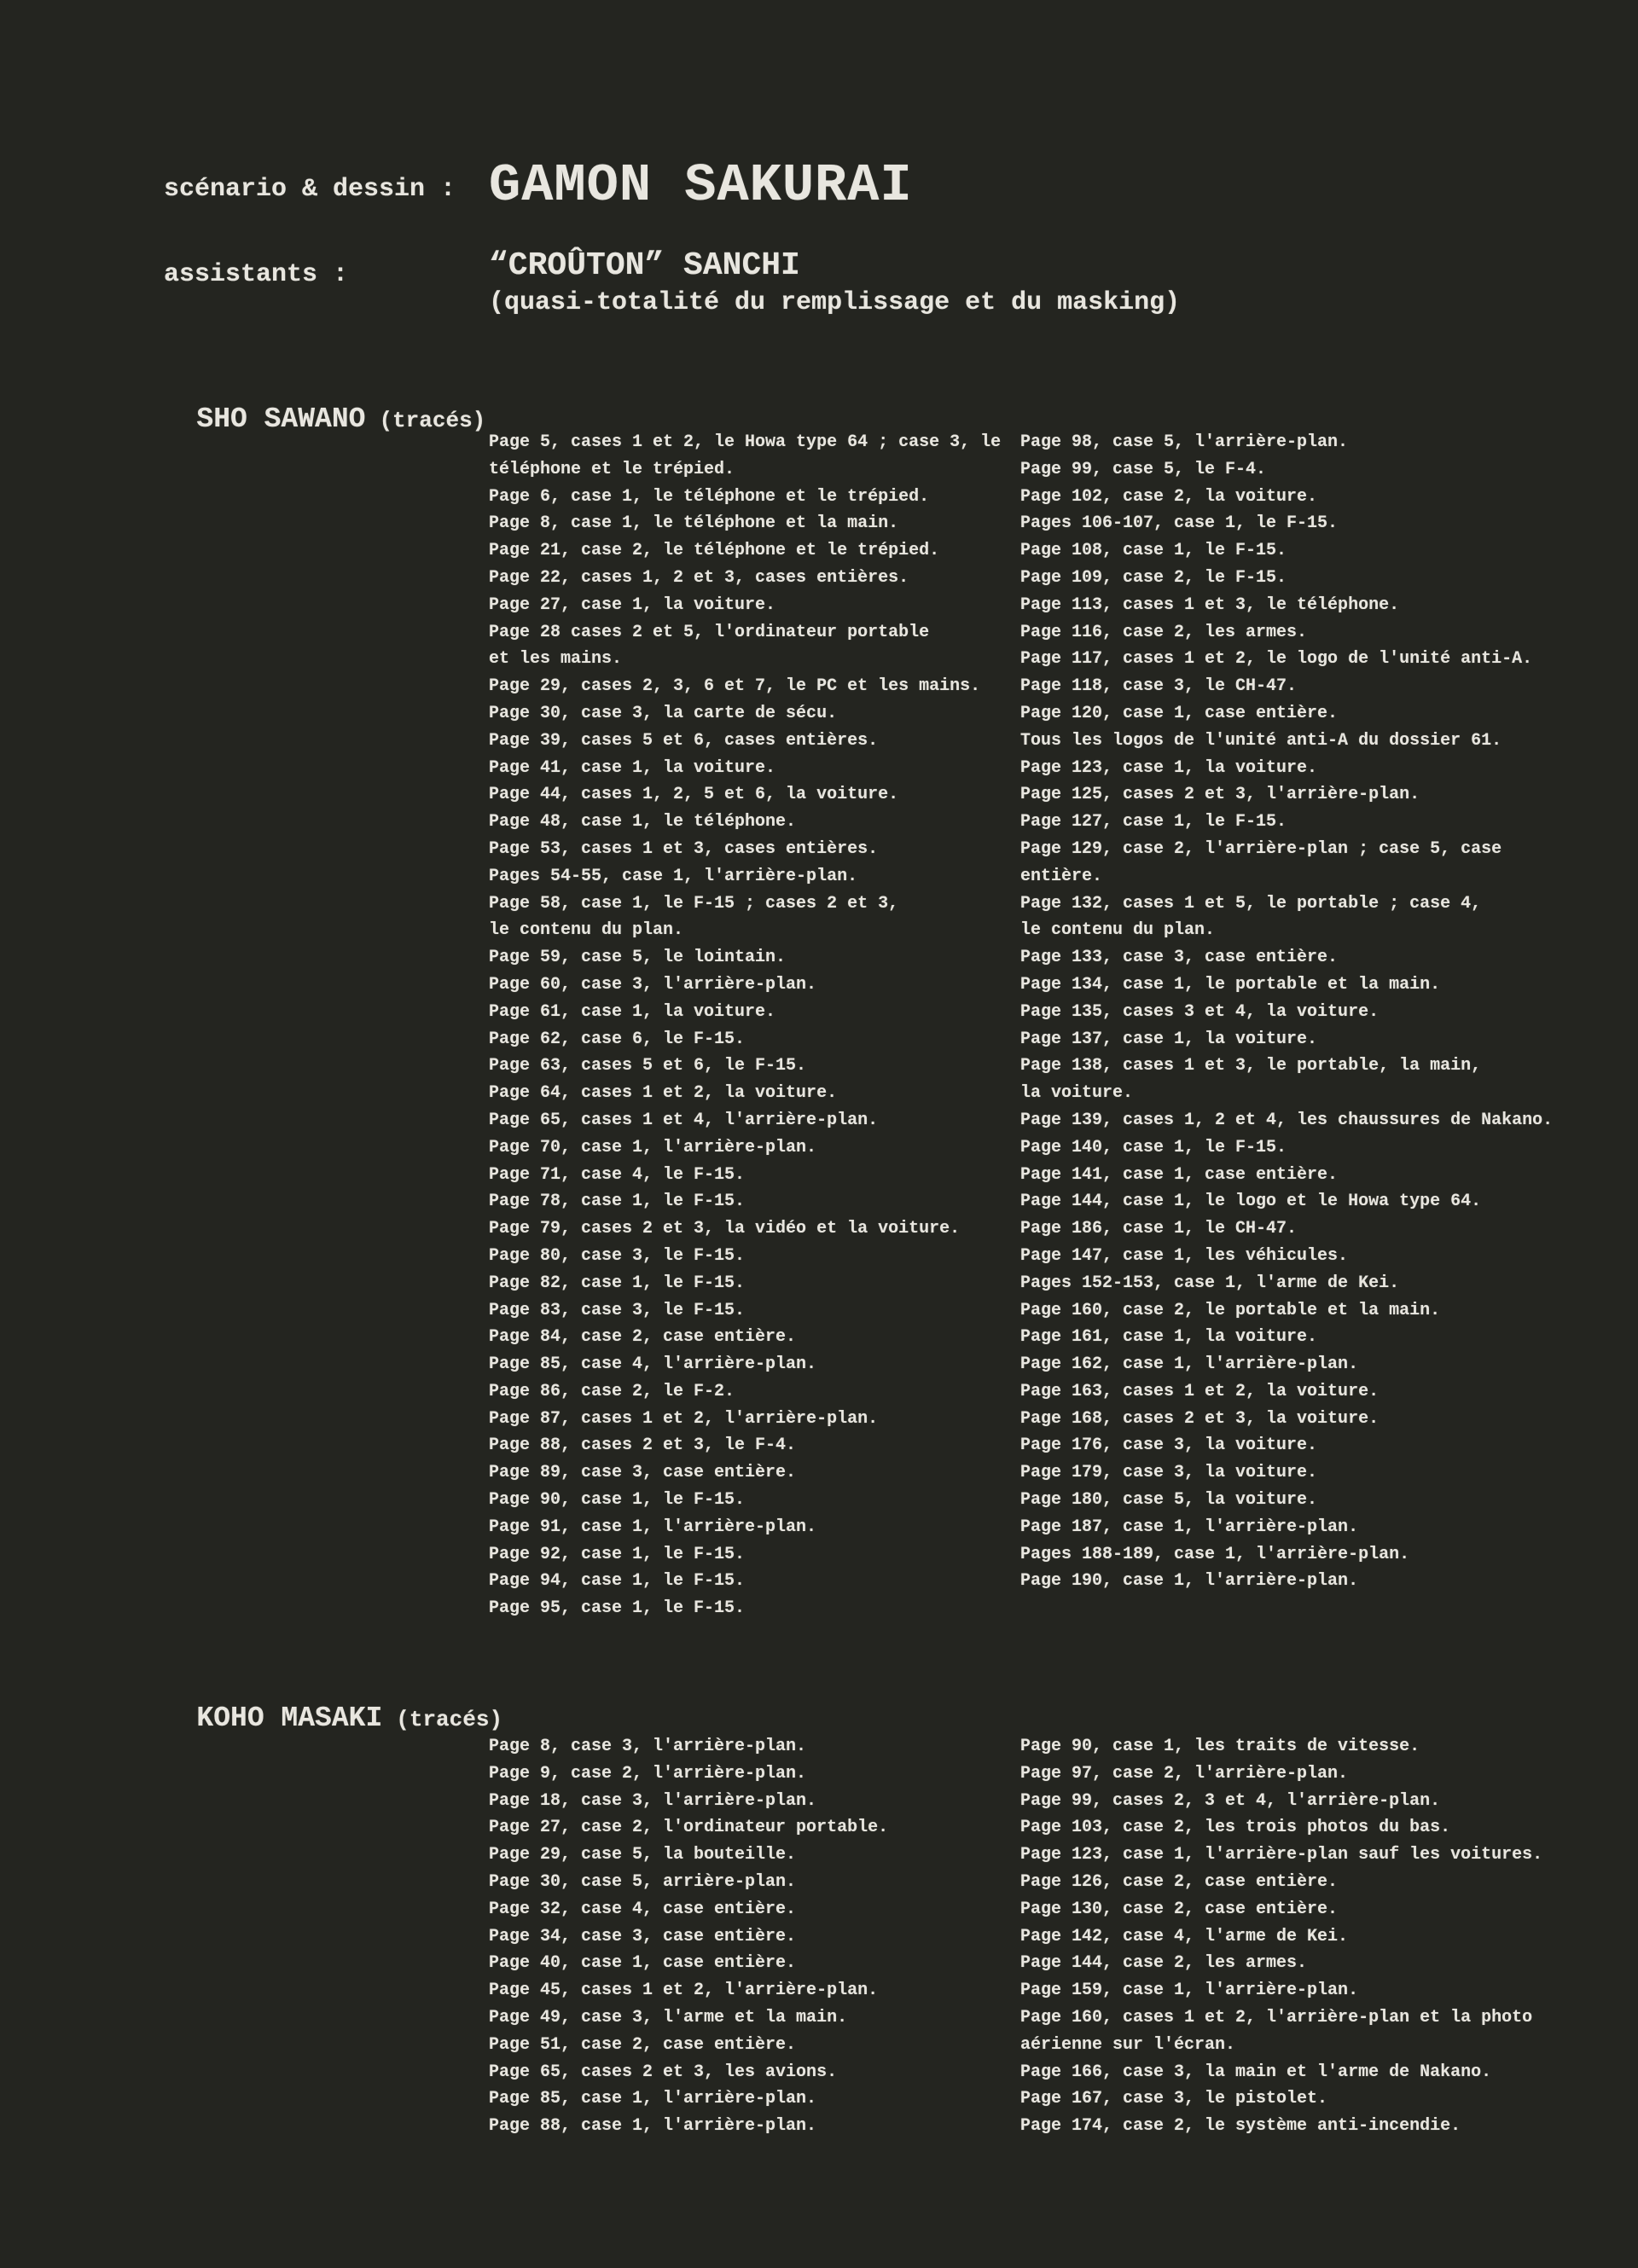 The image size is (1638, 2268). What do you see at coordinates (643, 1855) in the screenshot?
I see `credit-line: Page 29, case 5, la bouteille.` at bounding box center [643, 1855].